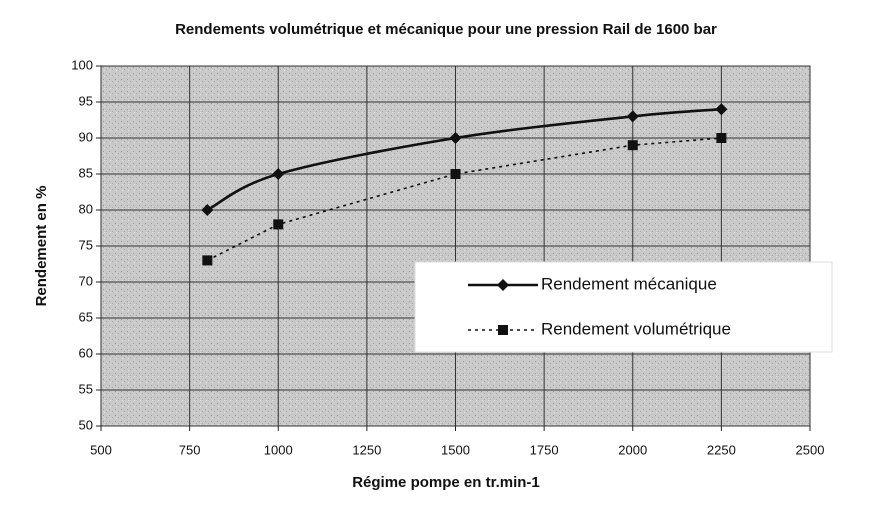  What do you see at coordinates (86, 208) in the screenshot?
I see `y-tick-label: 80` at bounding box center [86, 208].